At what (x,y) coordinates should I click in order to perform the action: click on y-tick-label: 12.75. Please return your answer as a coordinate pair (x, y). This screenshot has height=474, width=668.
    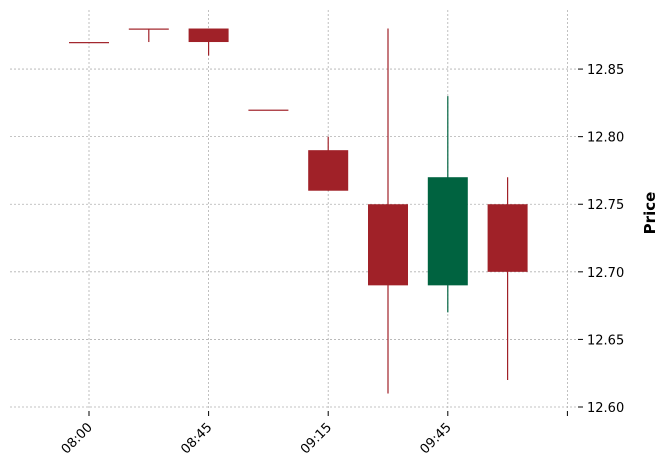
    Looking at the image, I should click on (605, 205).